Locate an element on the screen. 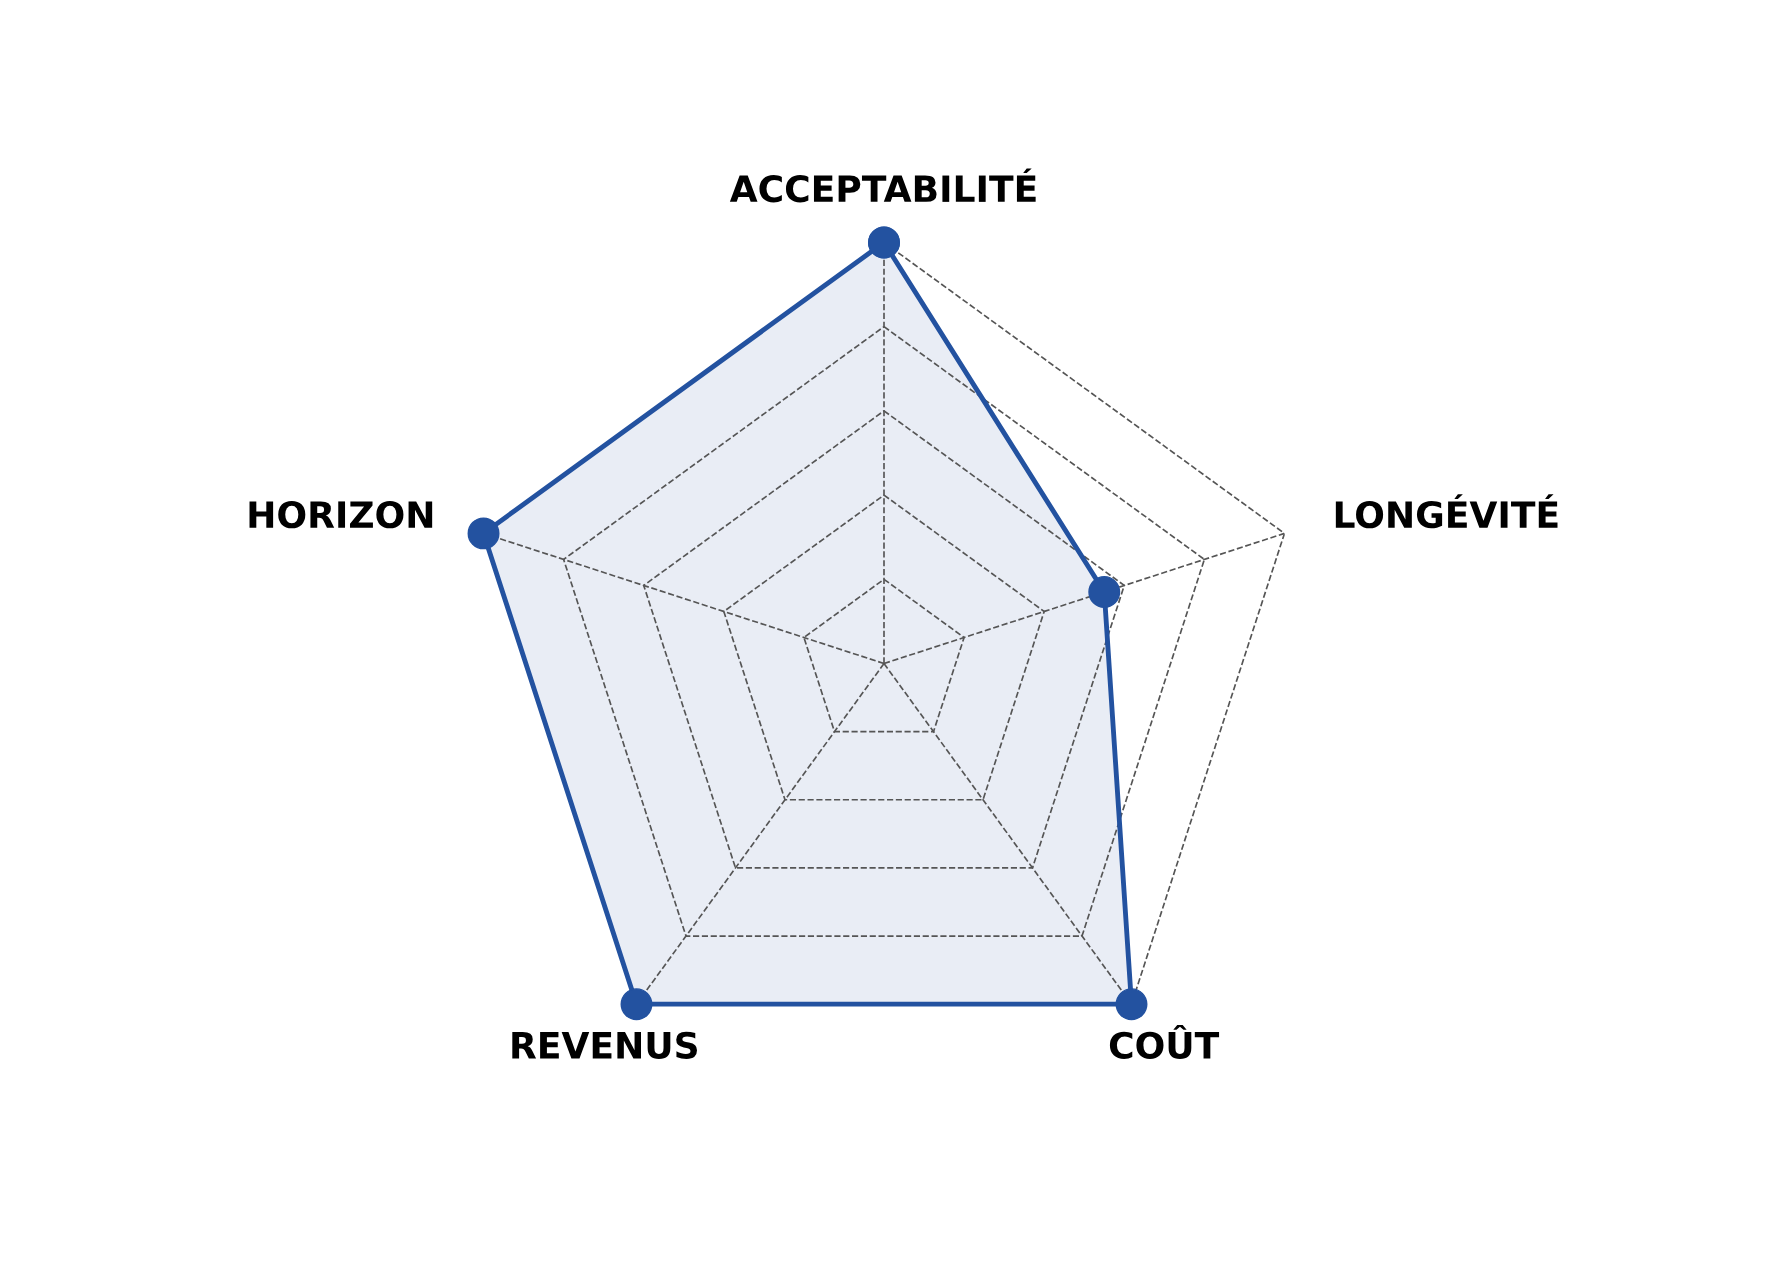 The height and width of the screenshot is (1276, 1768). spoke-label: HORIZON is located at coordinates (341, 514).